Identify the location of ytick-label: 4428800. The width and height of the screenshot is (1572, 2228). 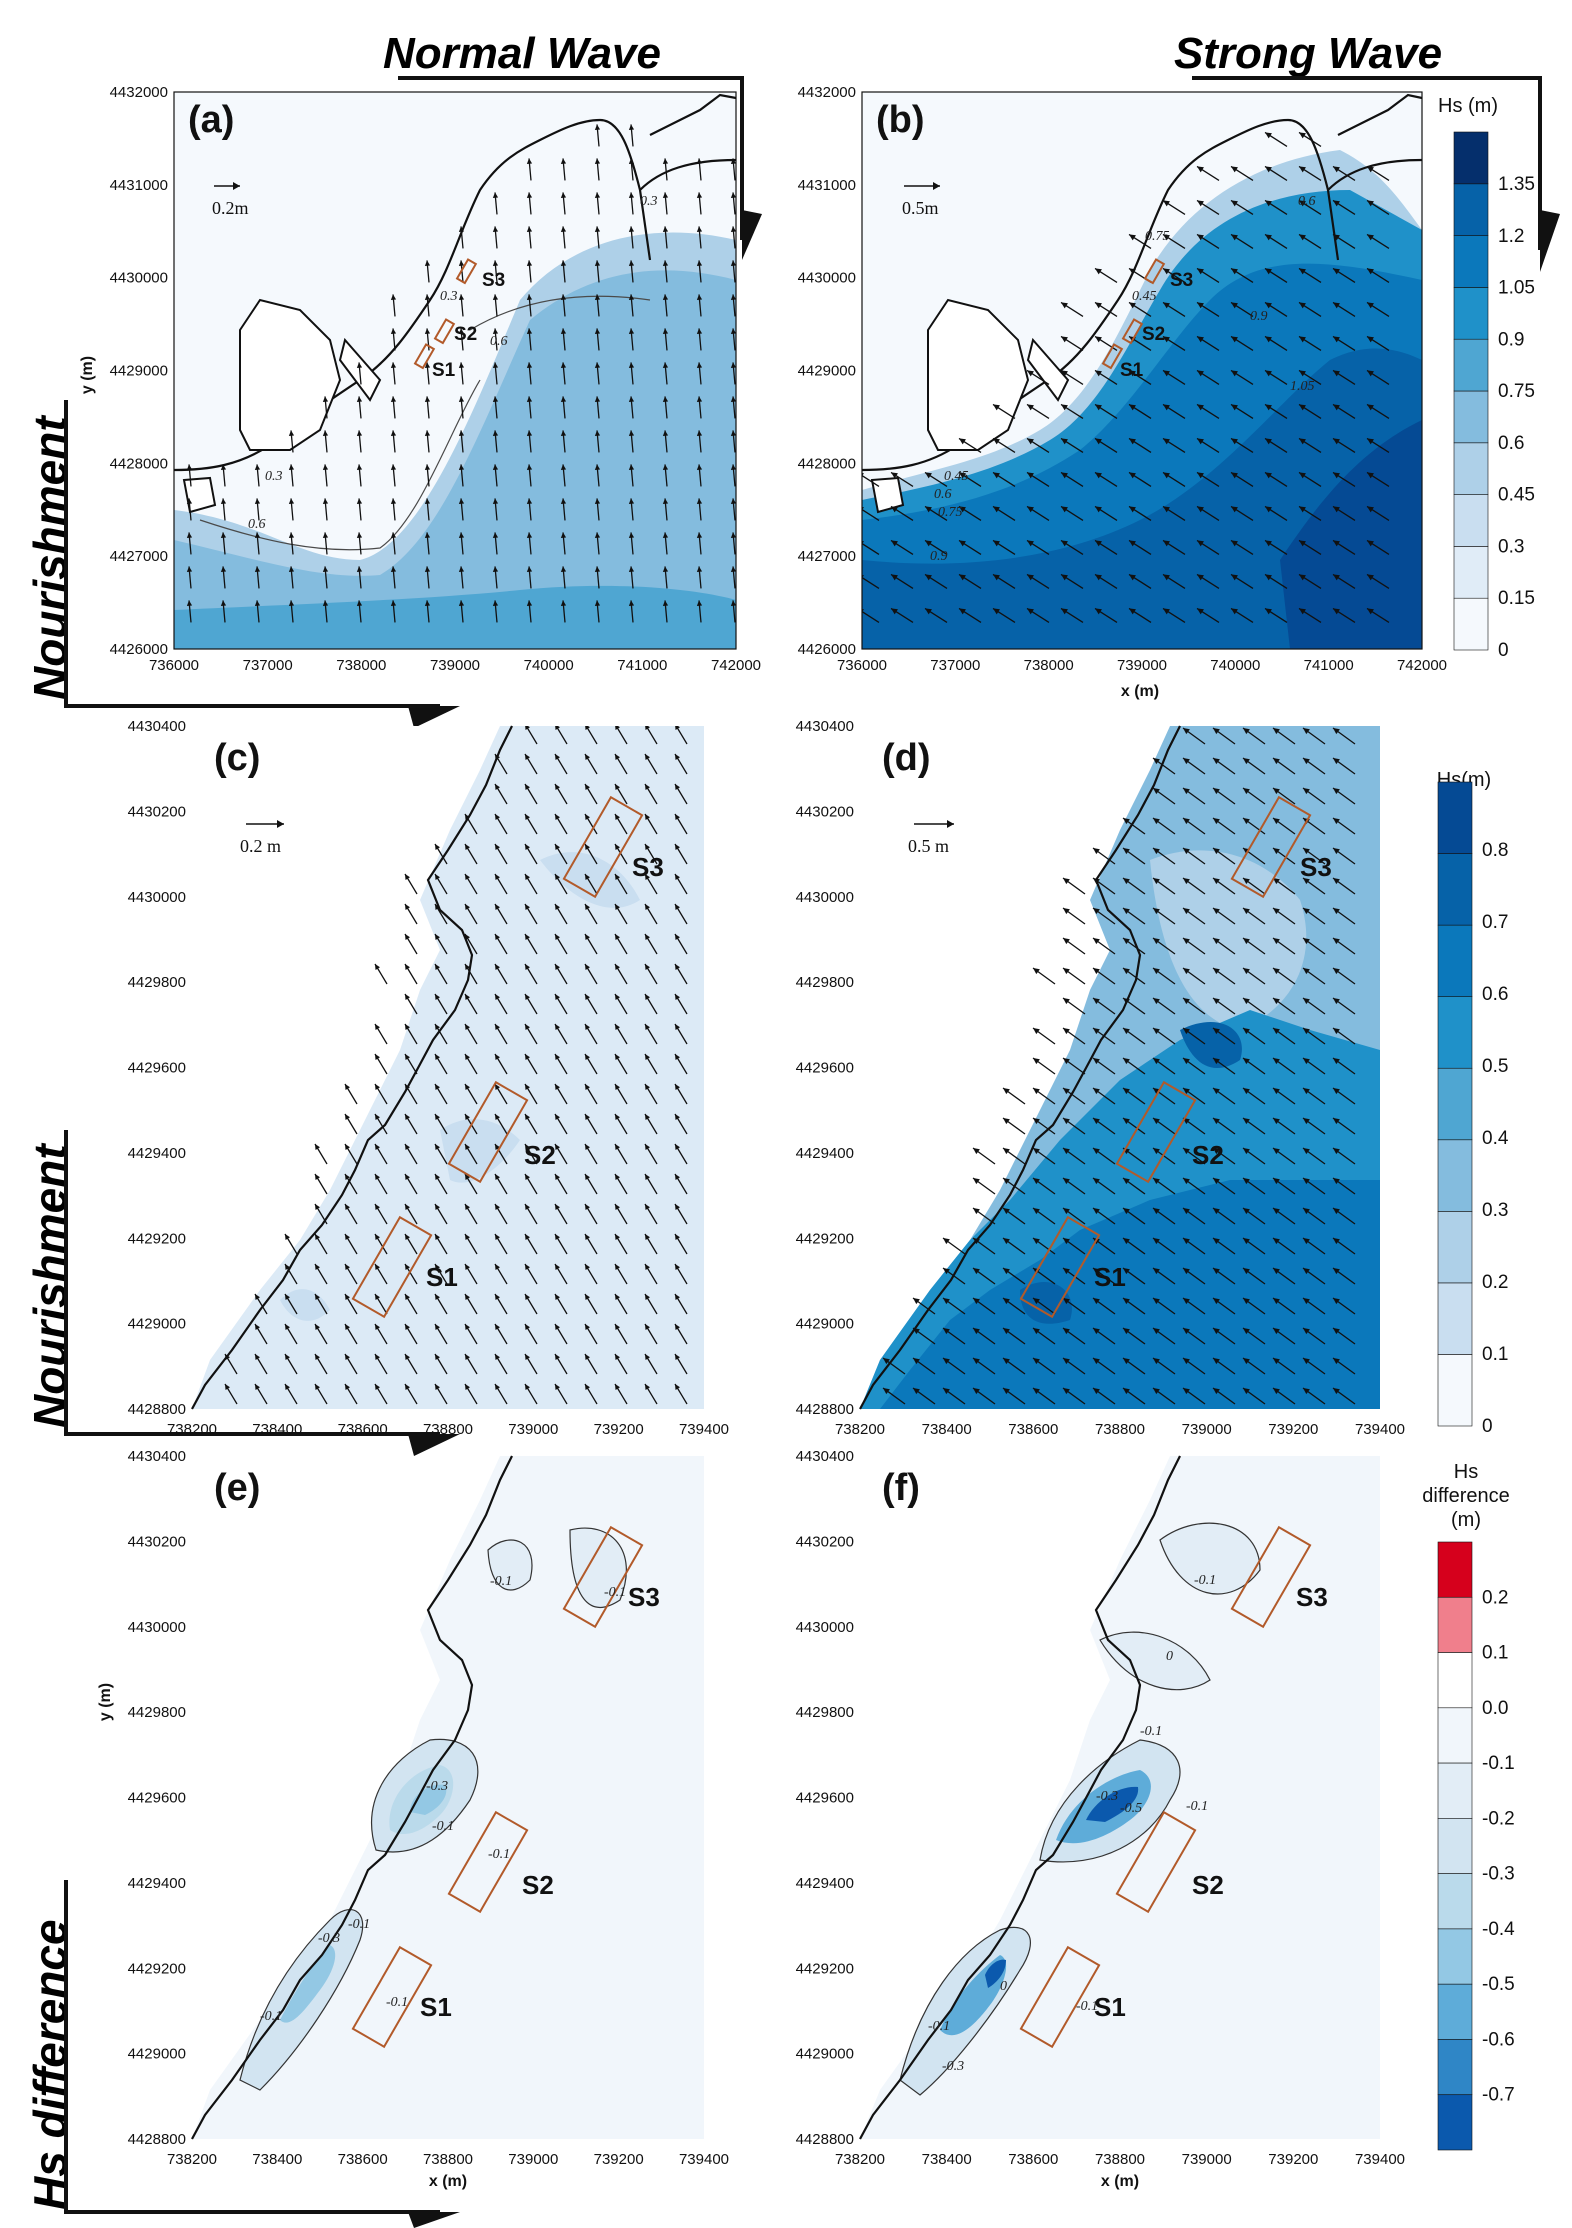
(825, 2139).